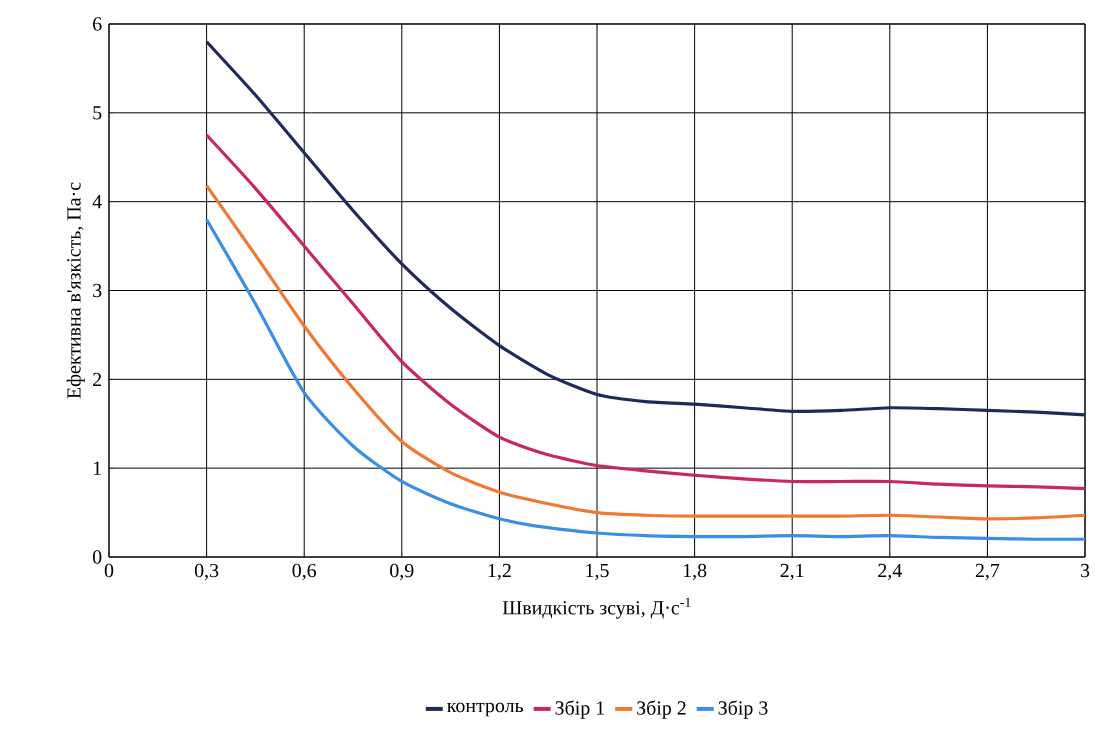  Describe the element at coordinates (661, 709) in the screenshot. I see `legend-label: Збір 2` at that location.